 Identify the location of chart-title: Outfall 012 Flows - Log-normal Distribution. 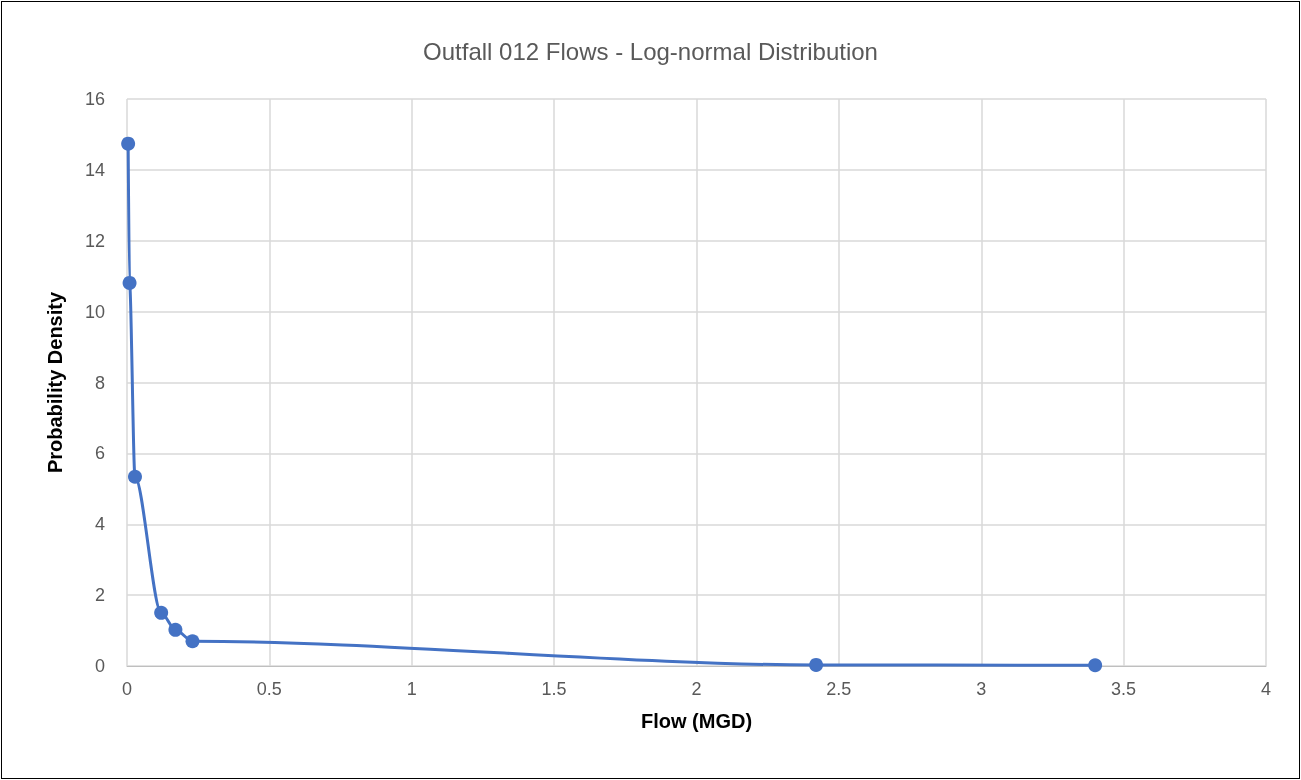
(650, 51).